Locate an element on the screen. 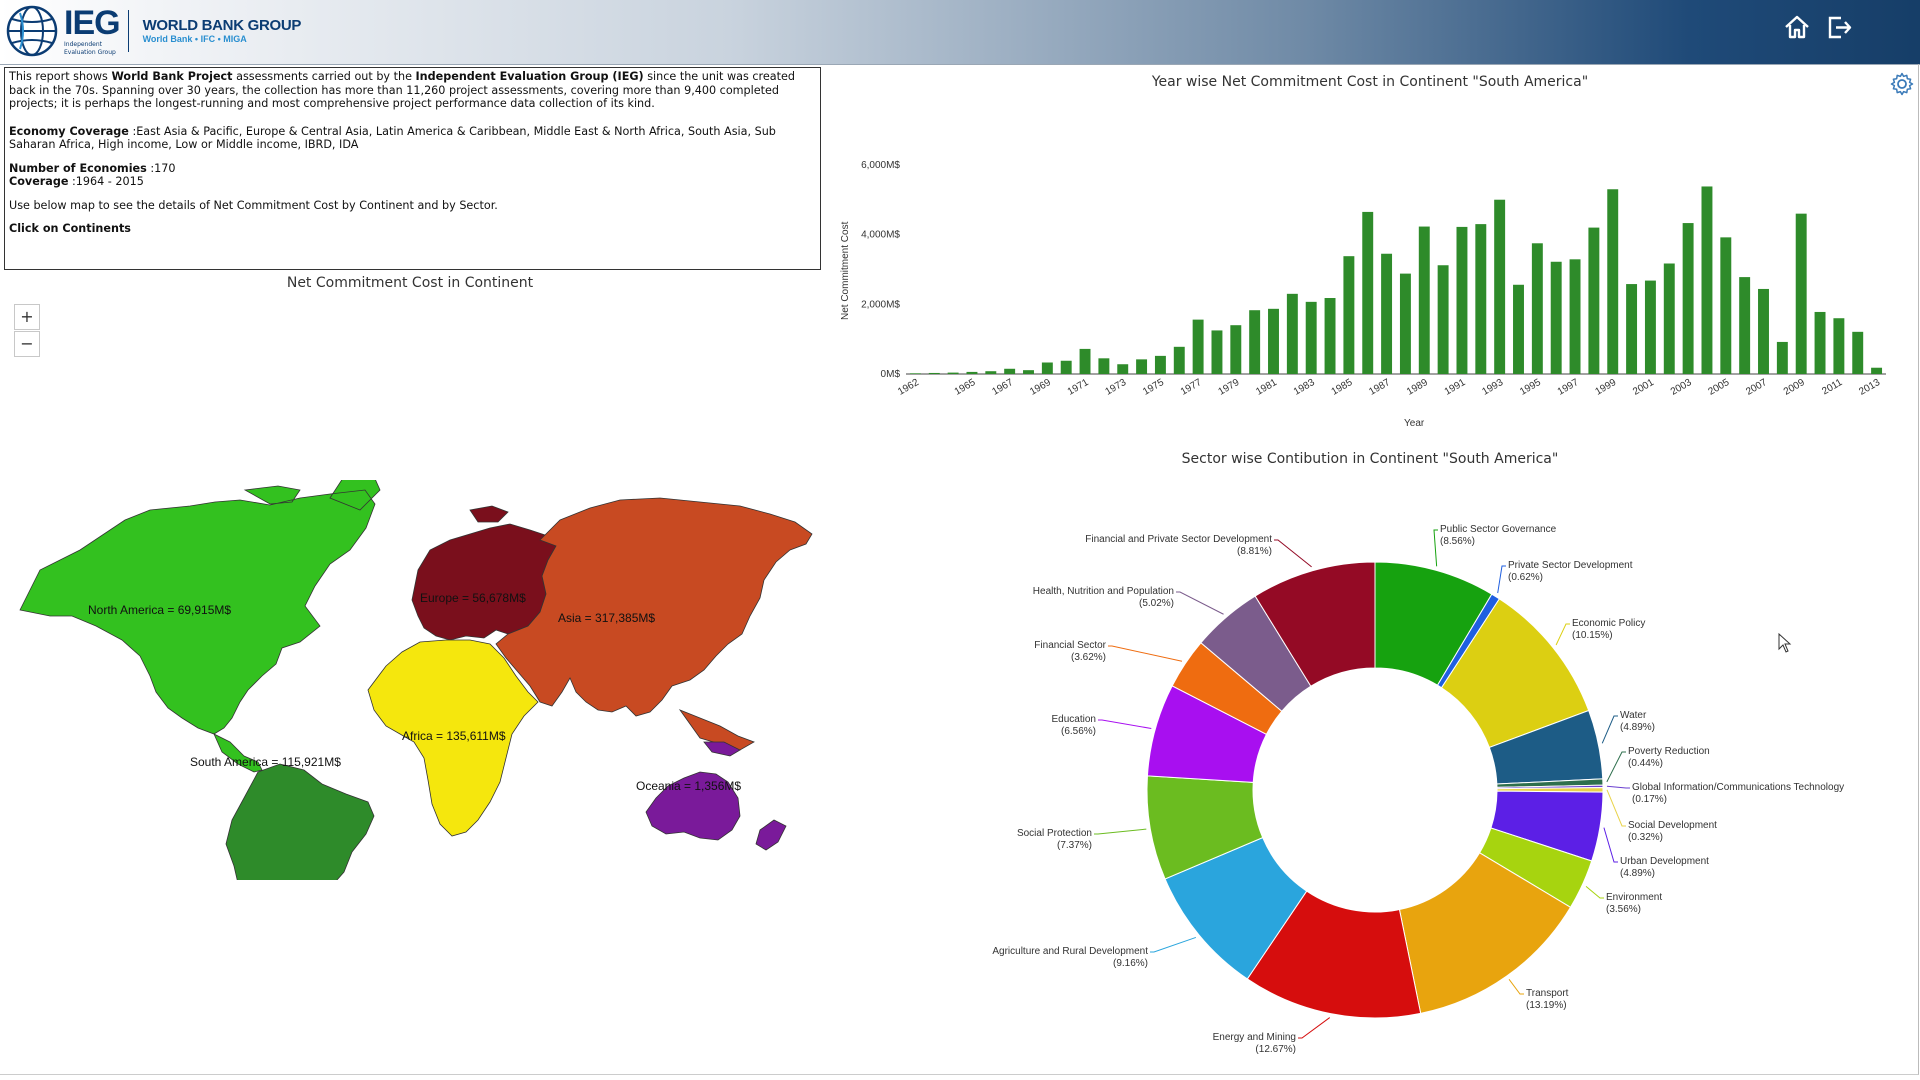 Image resolution: width=1920 pixels, height=1080 pixels. donut-slice-percent: (0.32%) is located at coordinates (1645, 837).